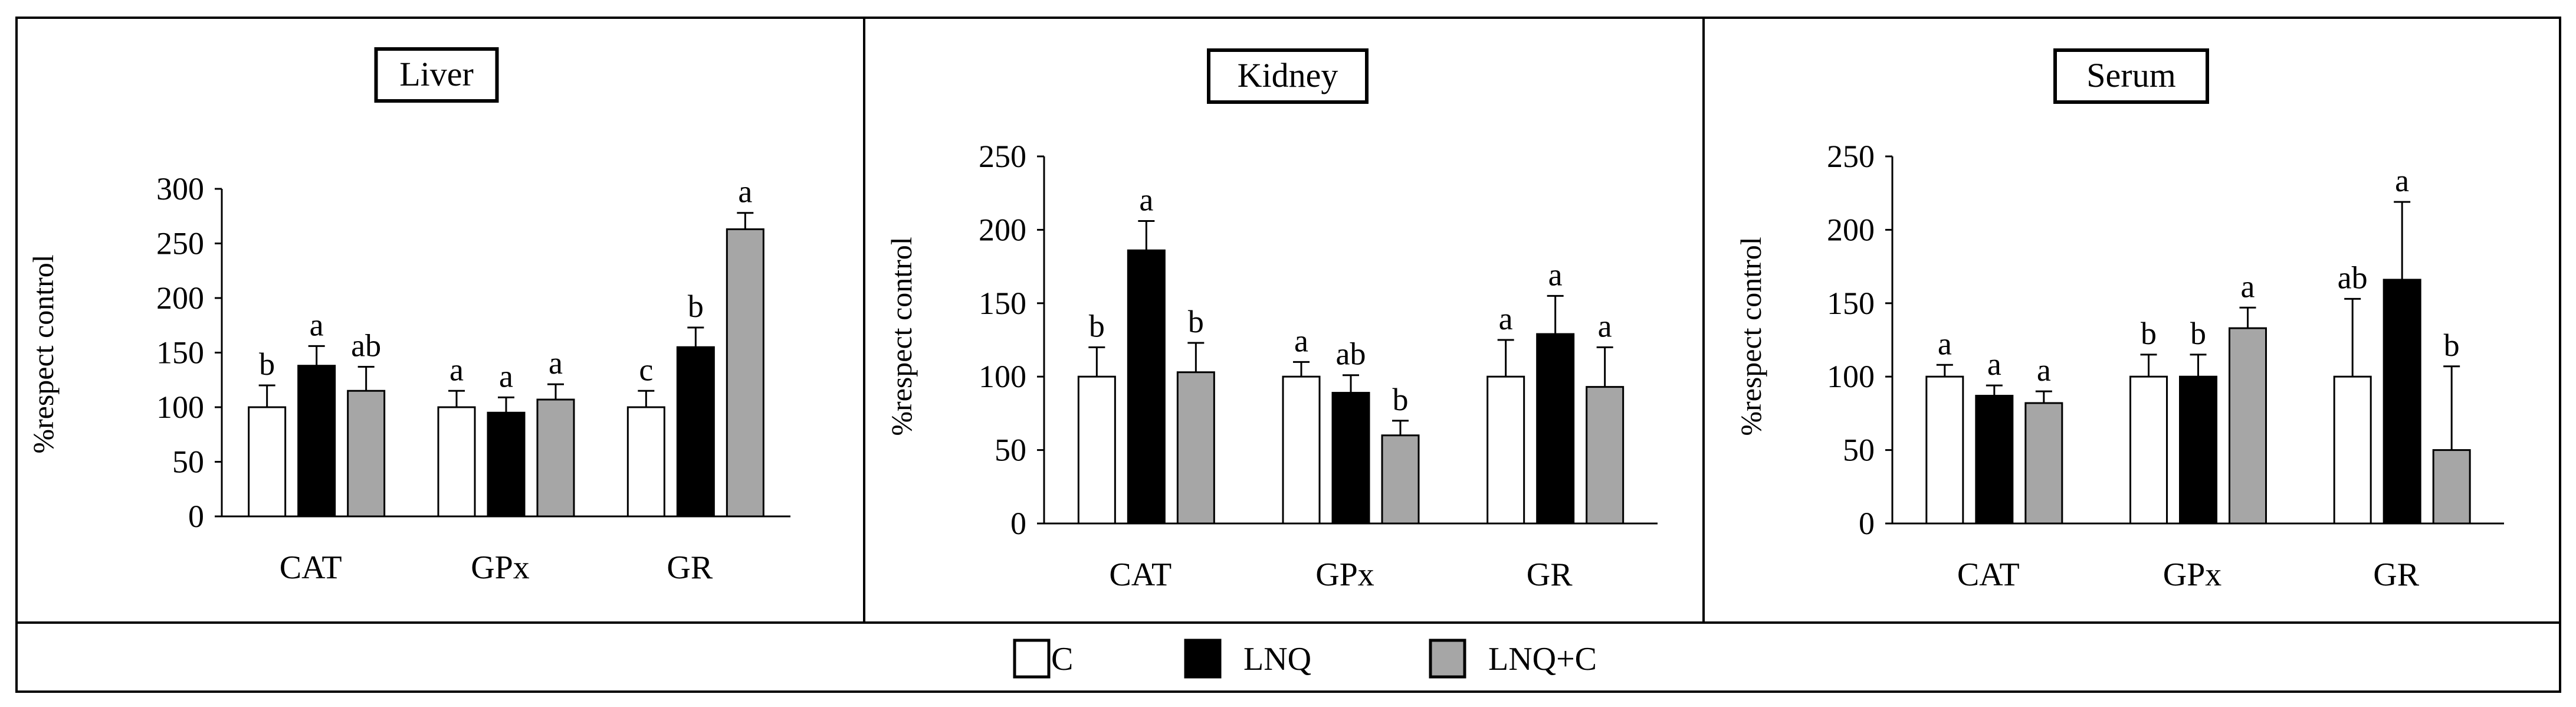  I want to click on legend: C LNQ LNQ+C, so click(1305, 659).